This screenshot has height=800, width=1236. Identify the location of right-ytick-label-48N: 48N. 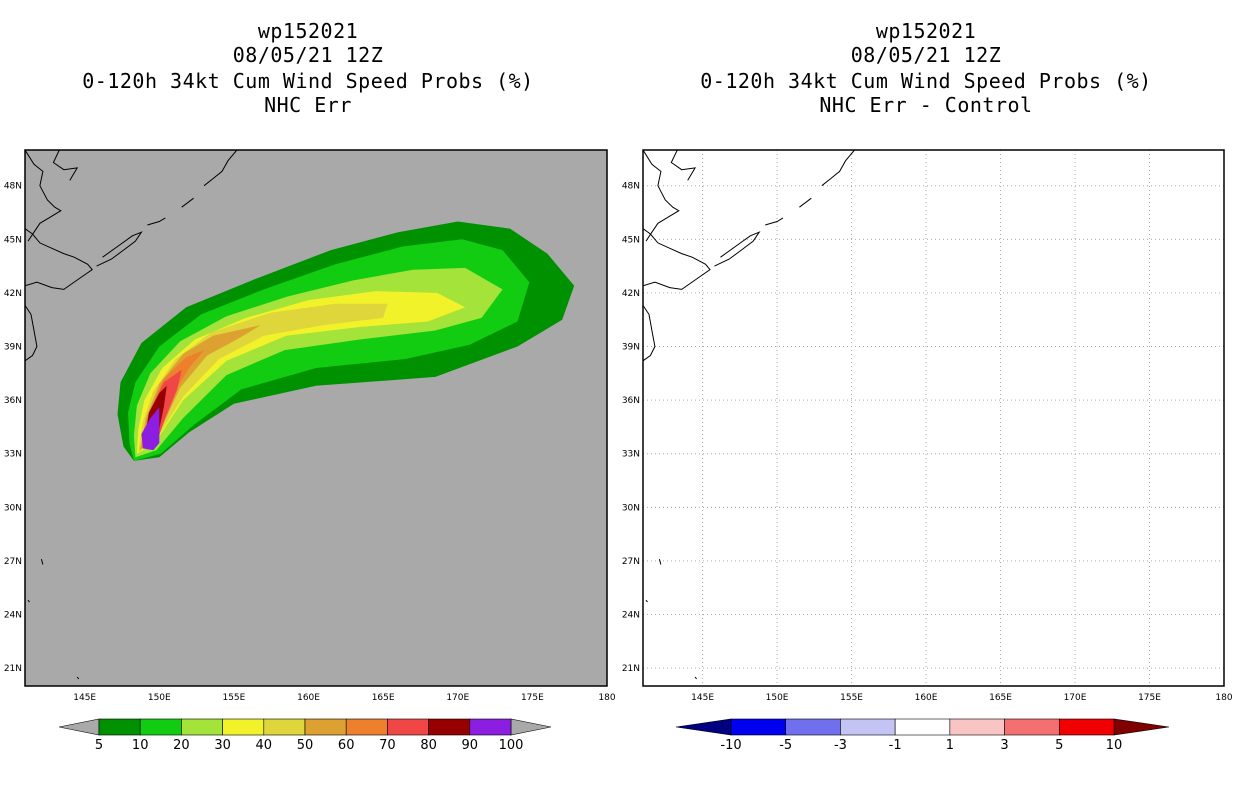
(631, 187).